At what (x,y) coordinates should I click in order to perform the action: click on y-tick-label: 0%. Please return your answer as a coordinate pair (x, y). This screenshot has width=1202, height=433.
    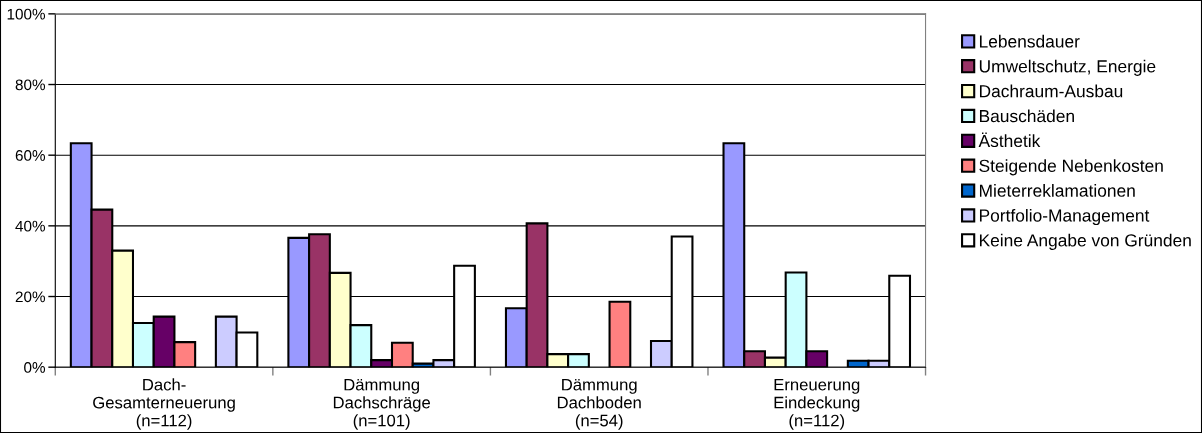
    Looking at the image, I should click on (35, 367).